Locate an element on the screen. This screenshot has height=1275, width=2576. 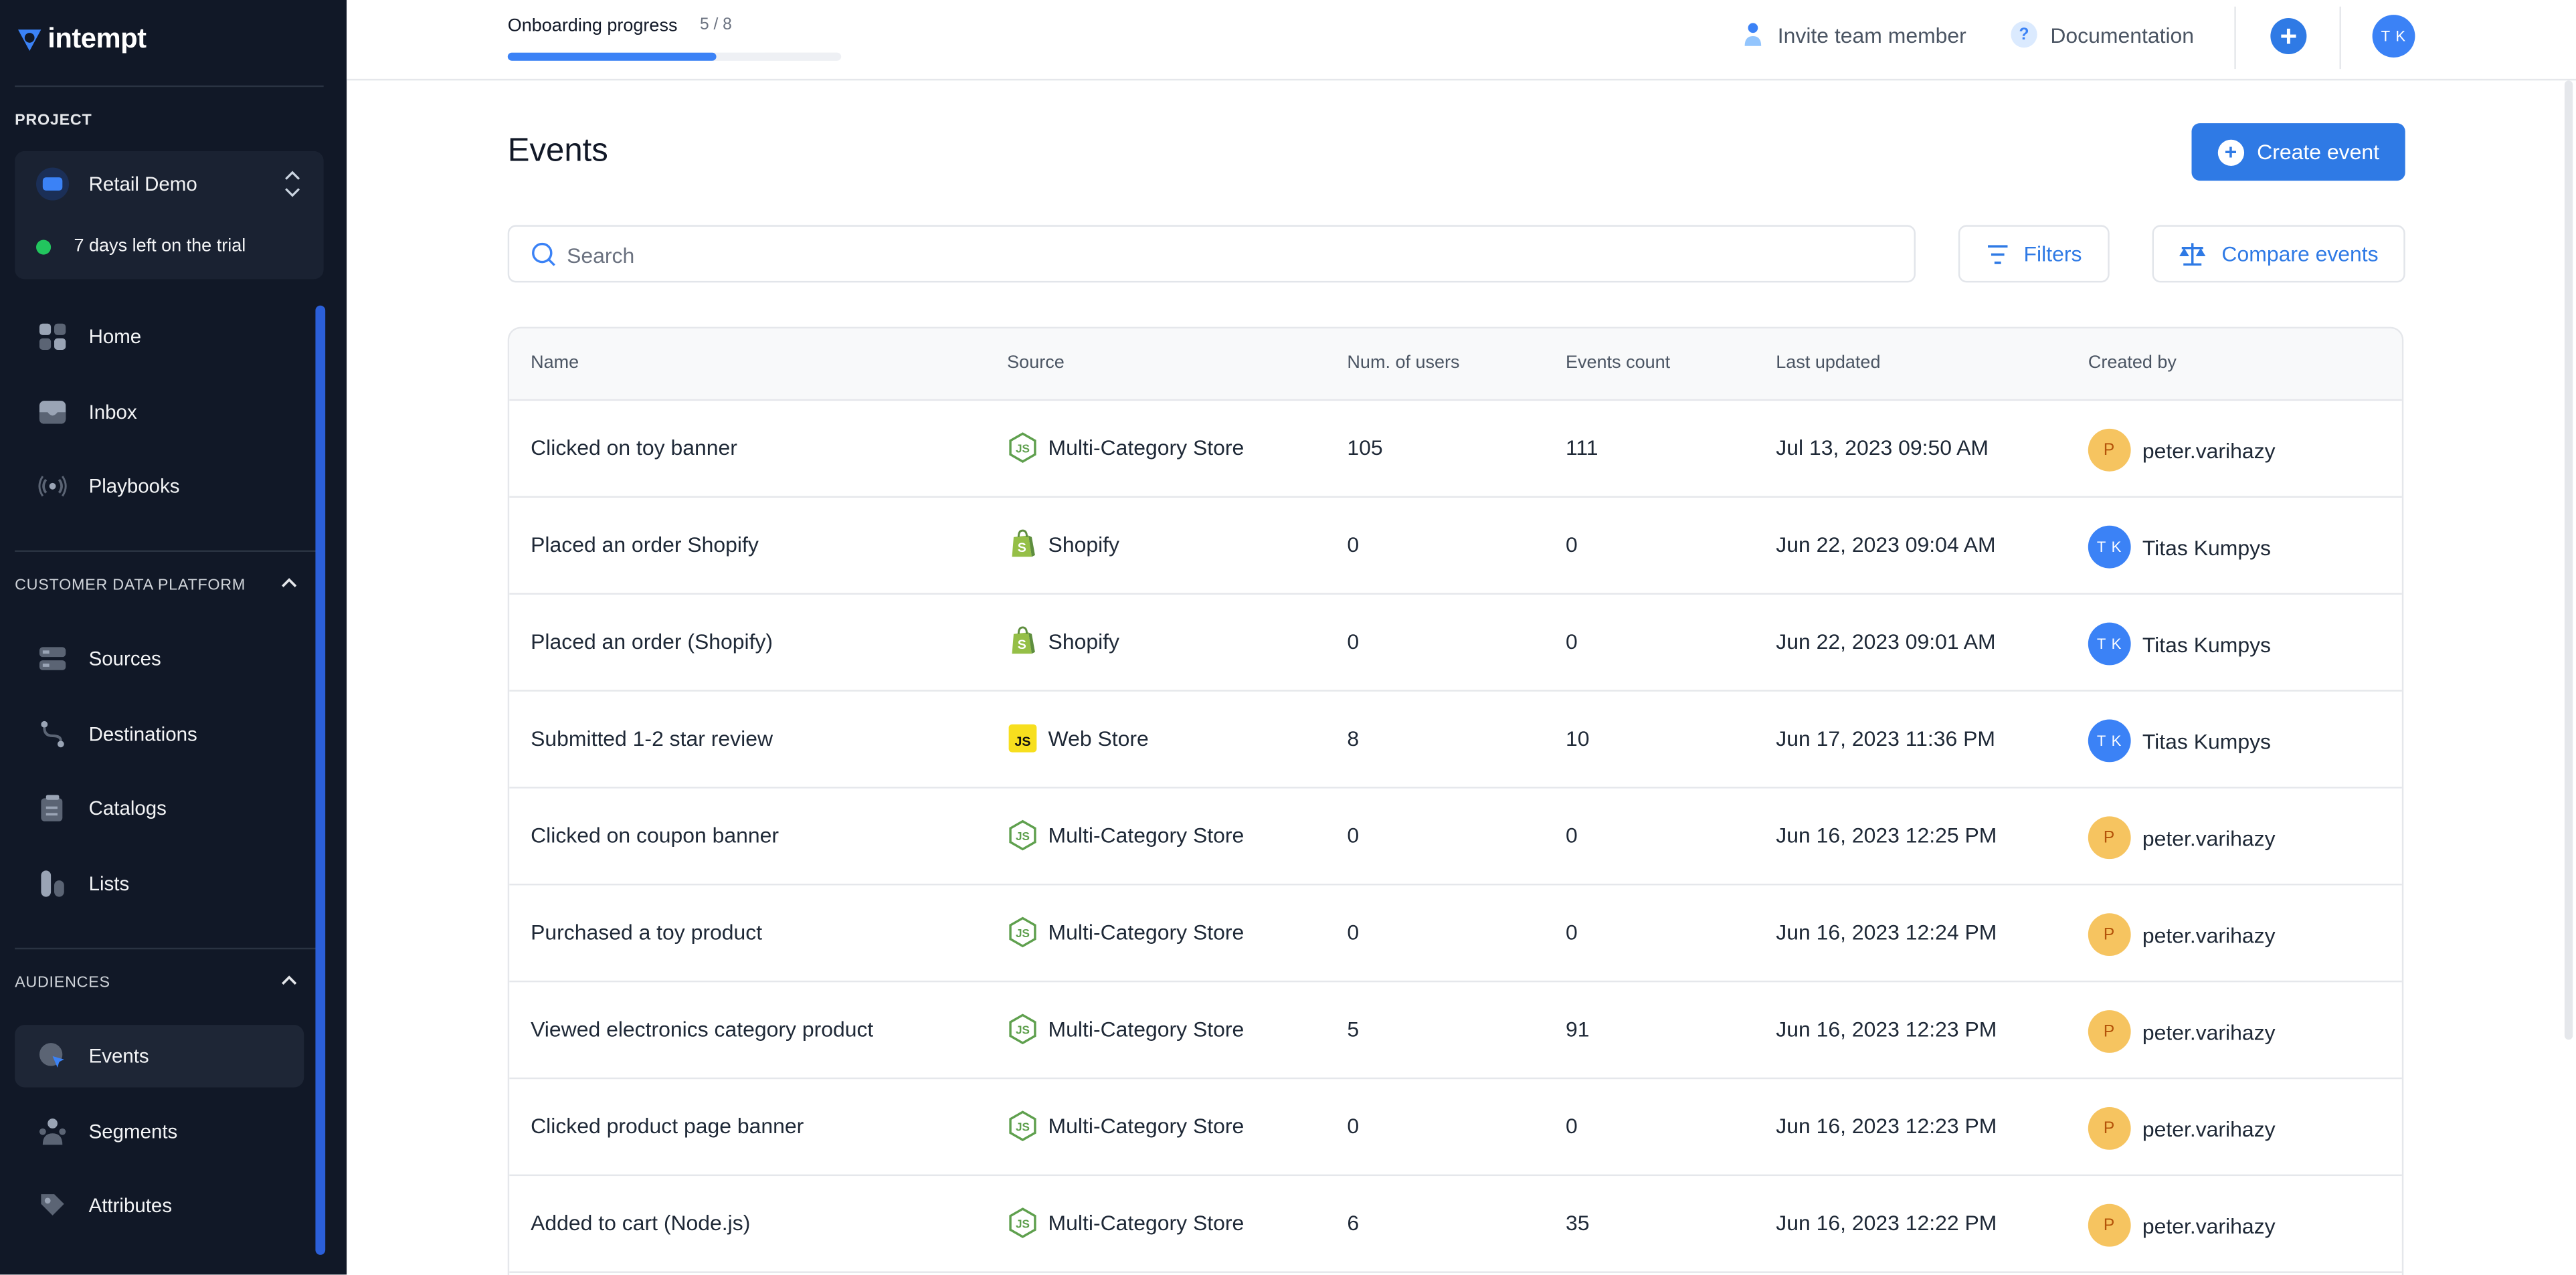
intempt-logo: intempt is located at coordinates (81, 39).